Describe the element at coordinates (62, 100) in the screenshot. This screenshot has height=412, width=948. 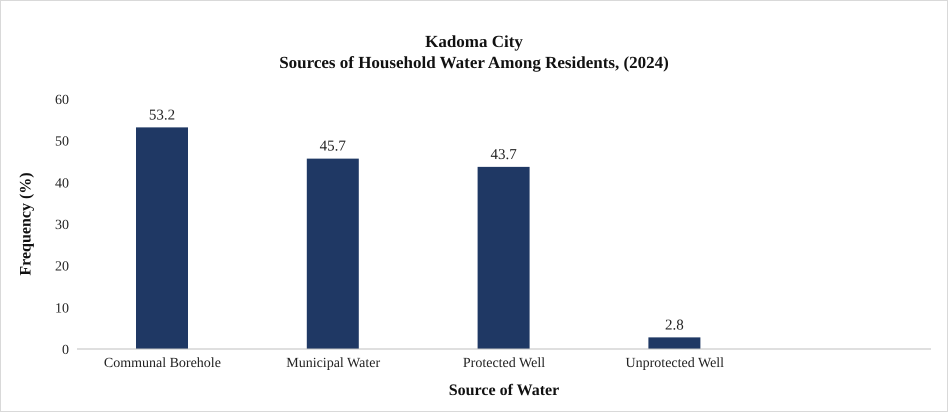
I see `y-tick-label: 60` at that location.